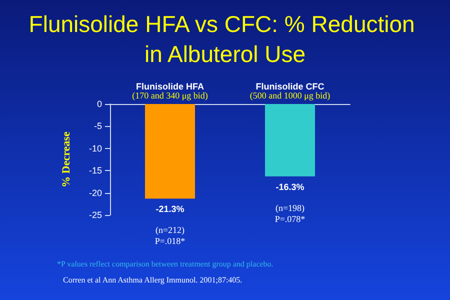 The height and width of the screenshot is (300, 450). What do you see at coordinates (170, 209) in the screenshot?
I see `data-label: -21.3%` at bounding box center [170, 209].